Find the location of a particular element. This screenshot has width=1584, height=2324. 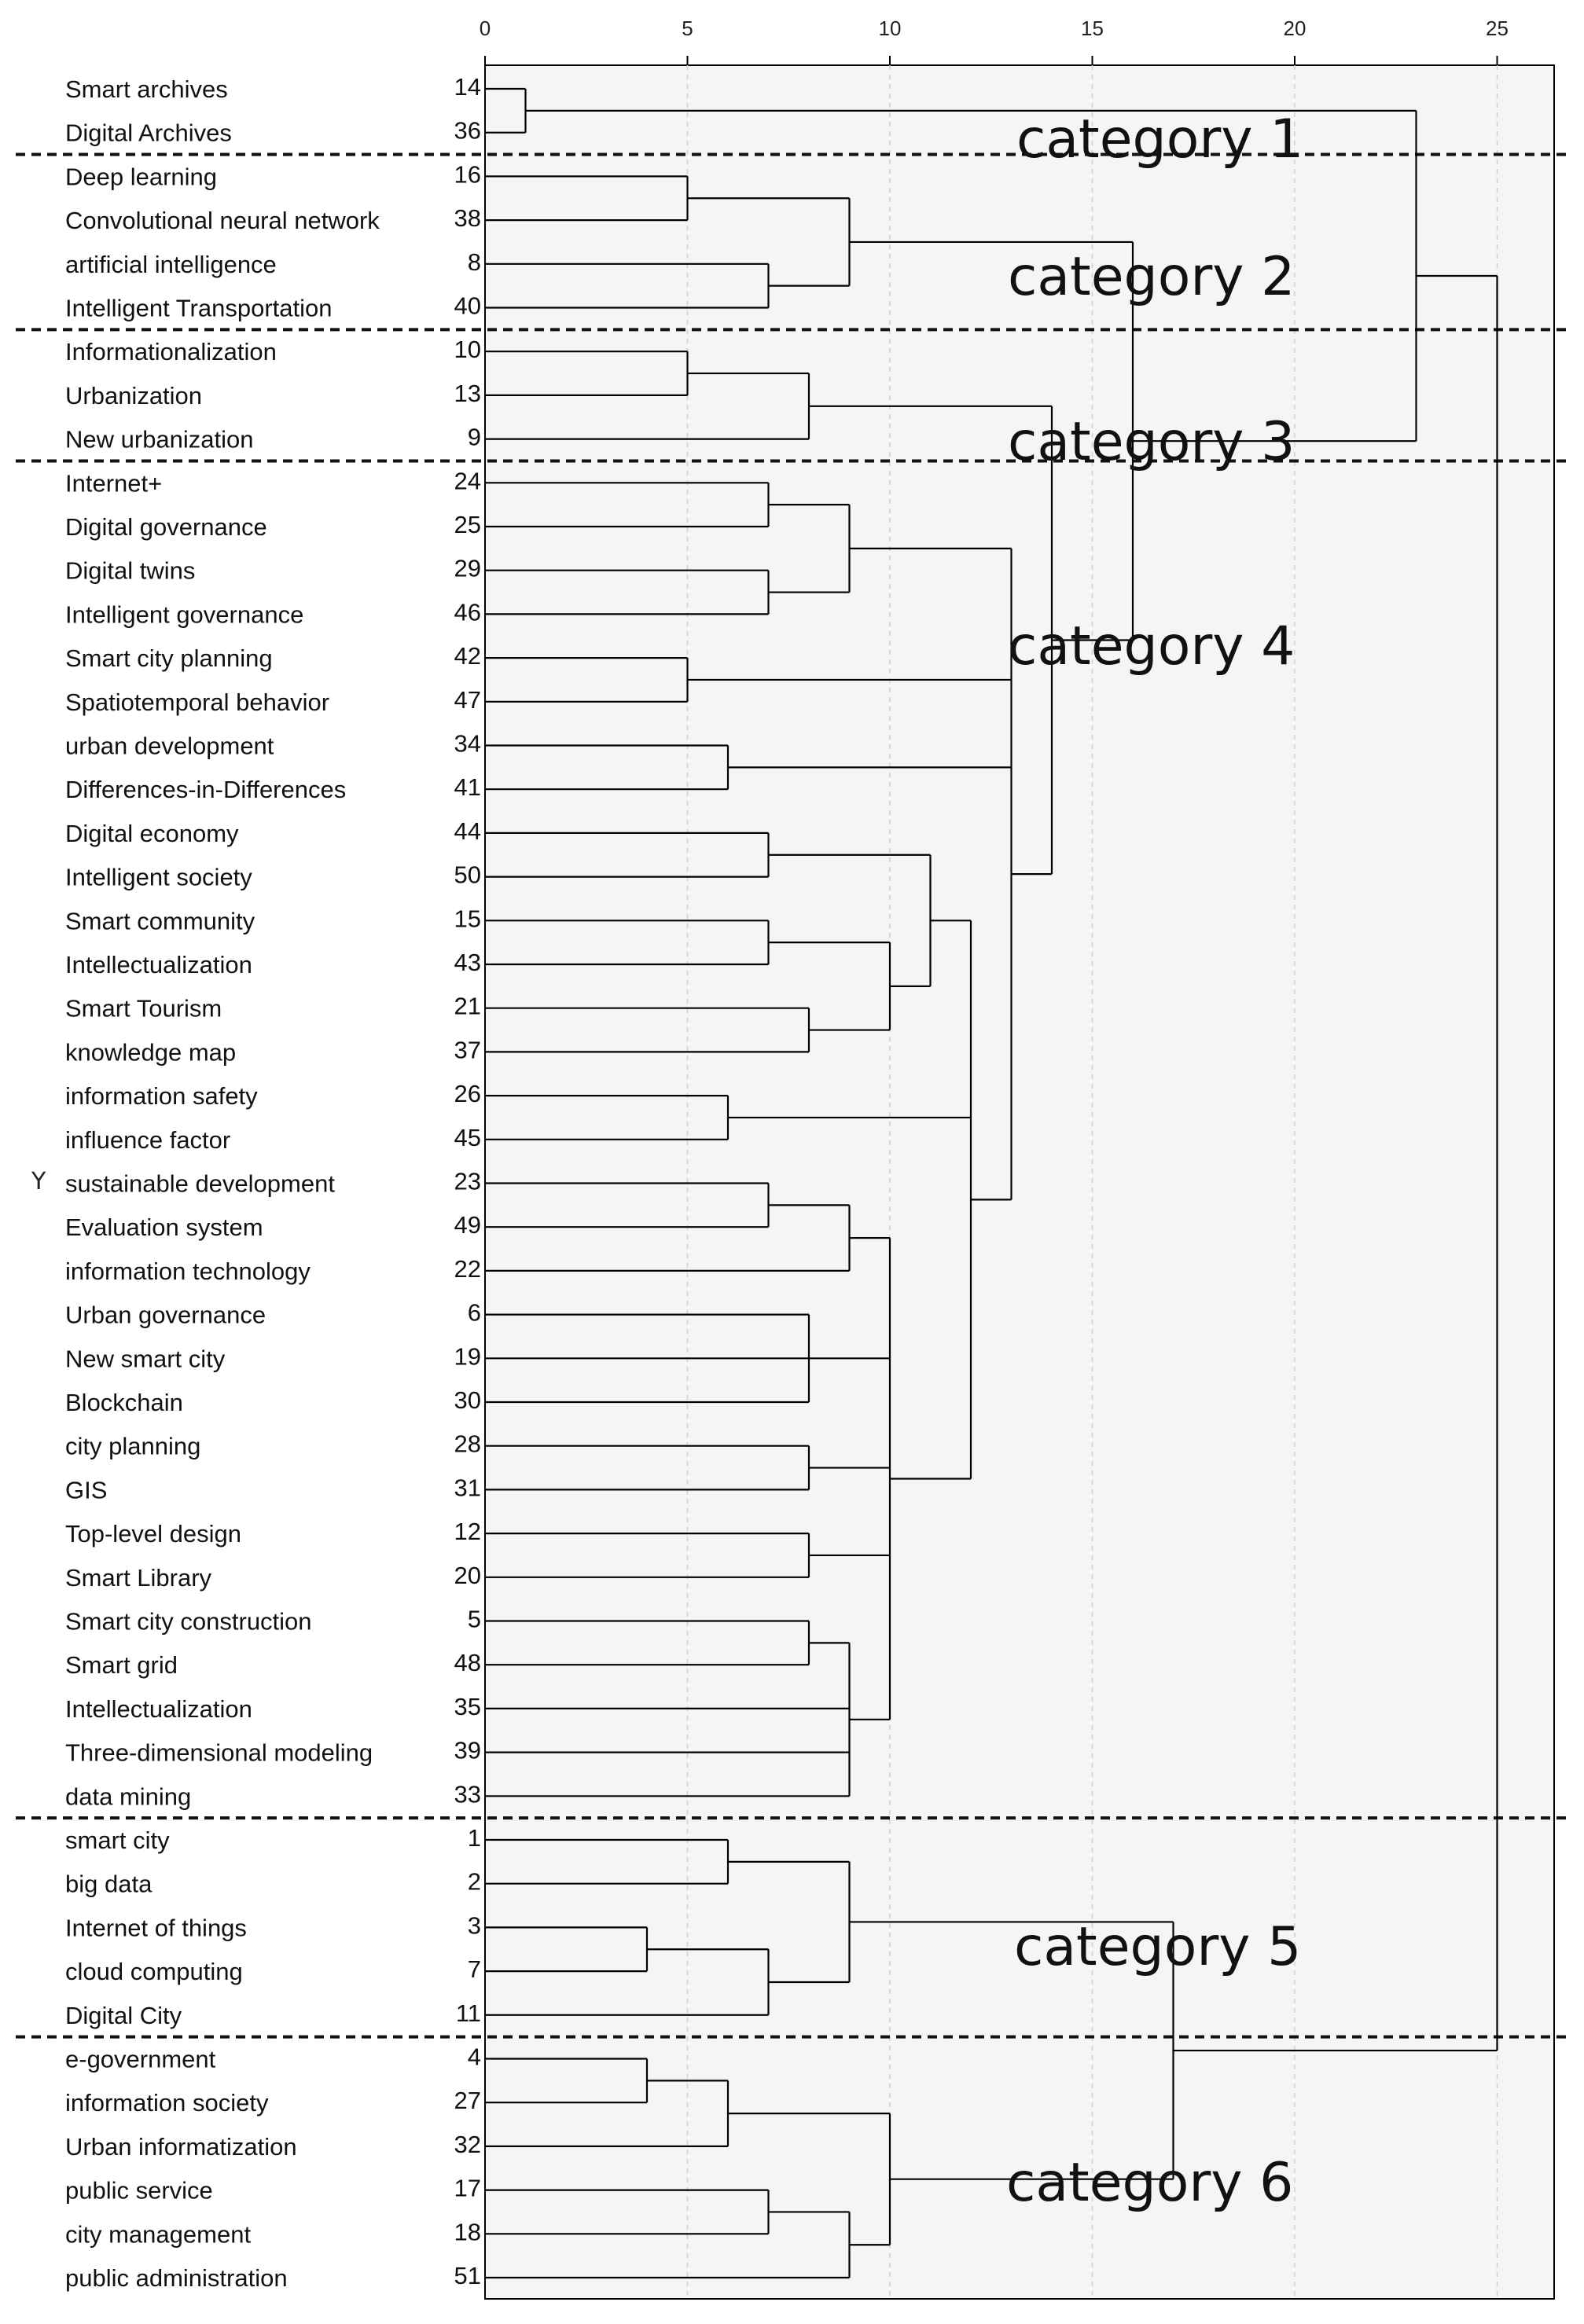

leaf-id: 16 is located at coordinates (467, 174).